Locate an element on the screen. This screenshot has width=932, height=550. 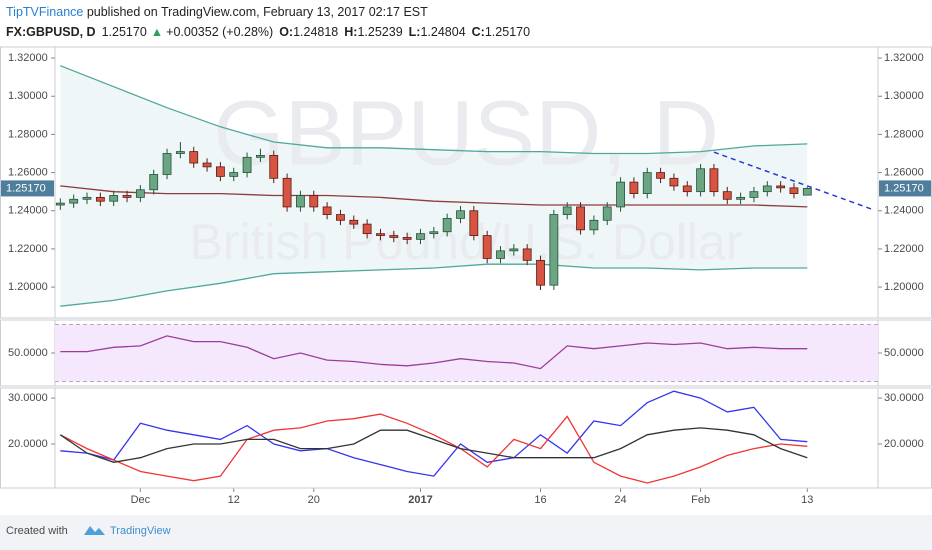
ohlc-value: 1.25170 is located at coordinates (507, 32).